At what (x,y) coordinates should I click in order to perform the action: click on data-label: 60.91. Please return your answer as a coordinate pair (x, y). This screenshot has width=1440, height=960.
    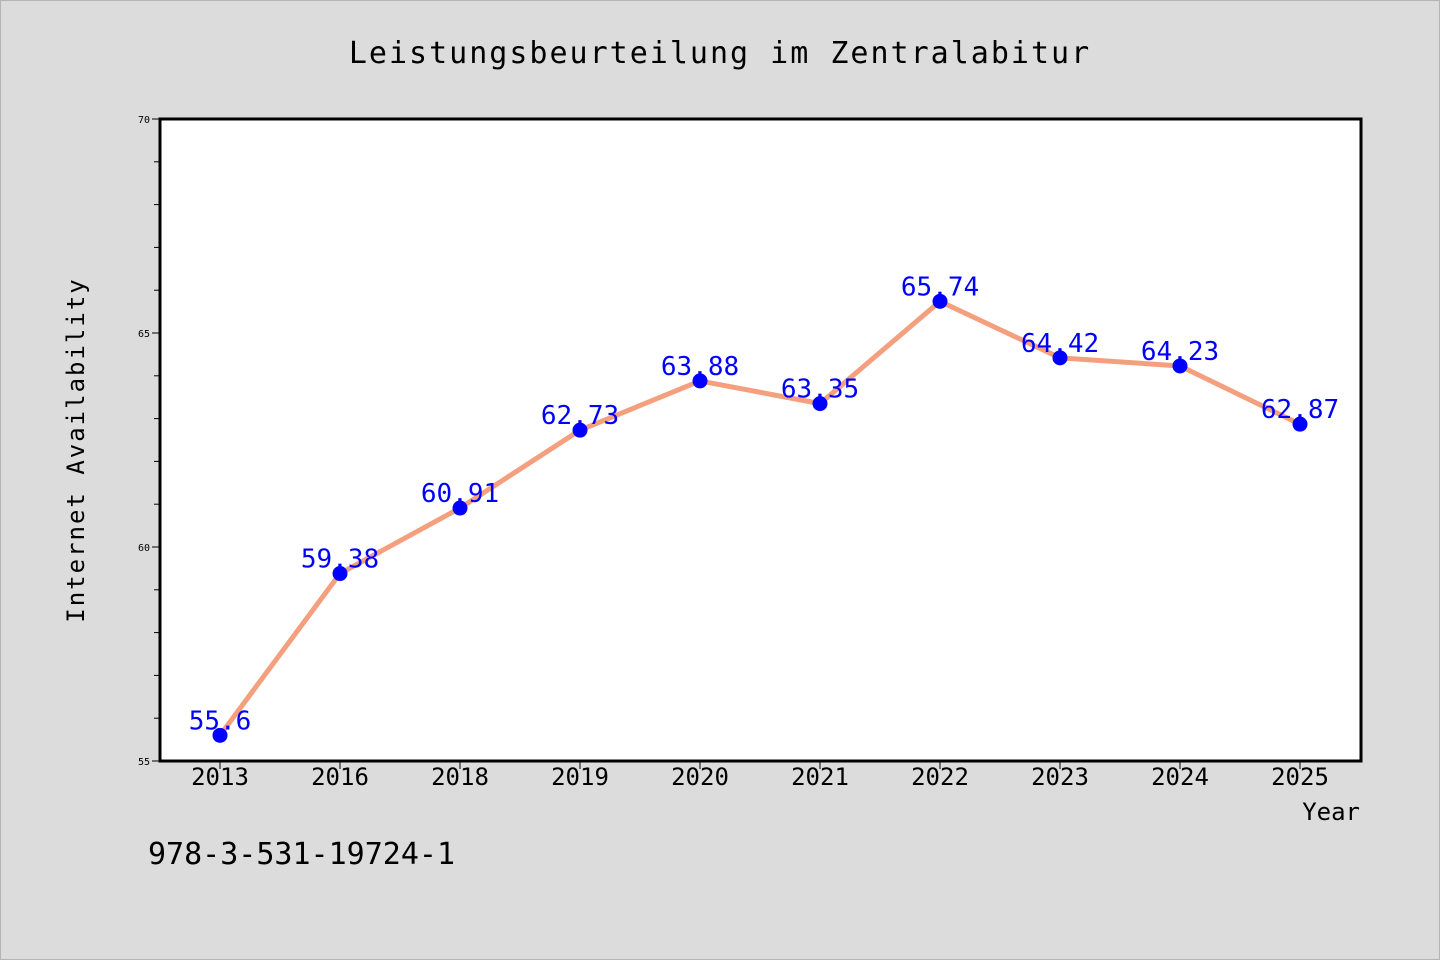
    Looking at the image, I should click on (460, 494).